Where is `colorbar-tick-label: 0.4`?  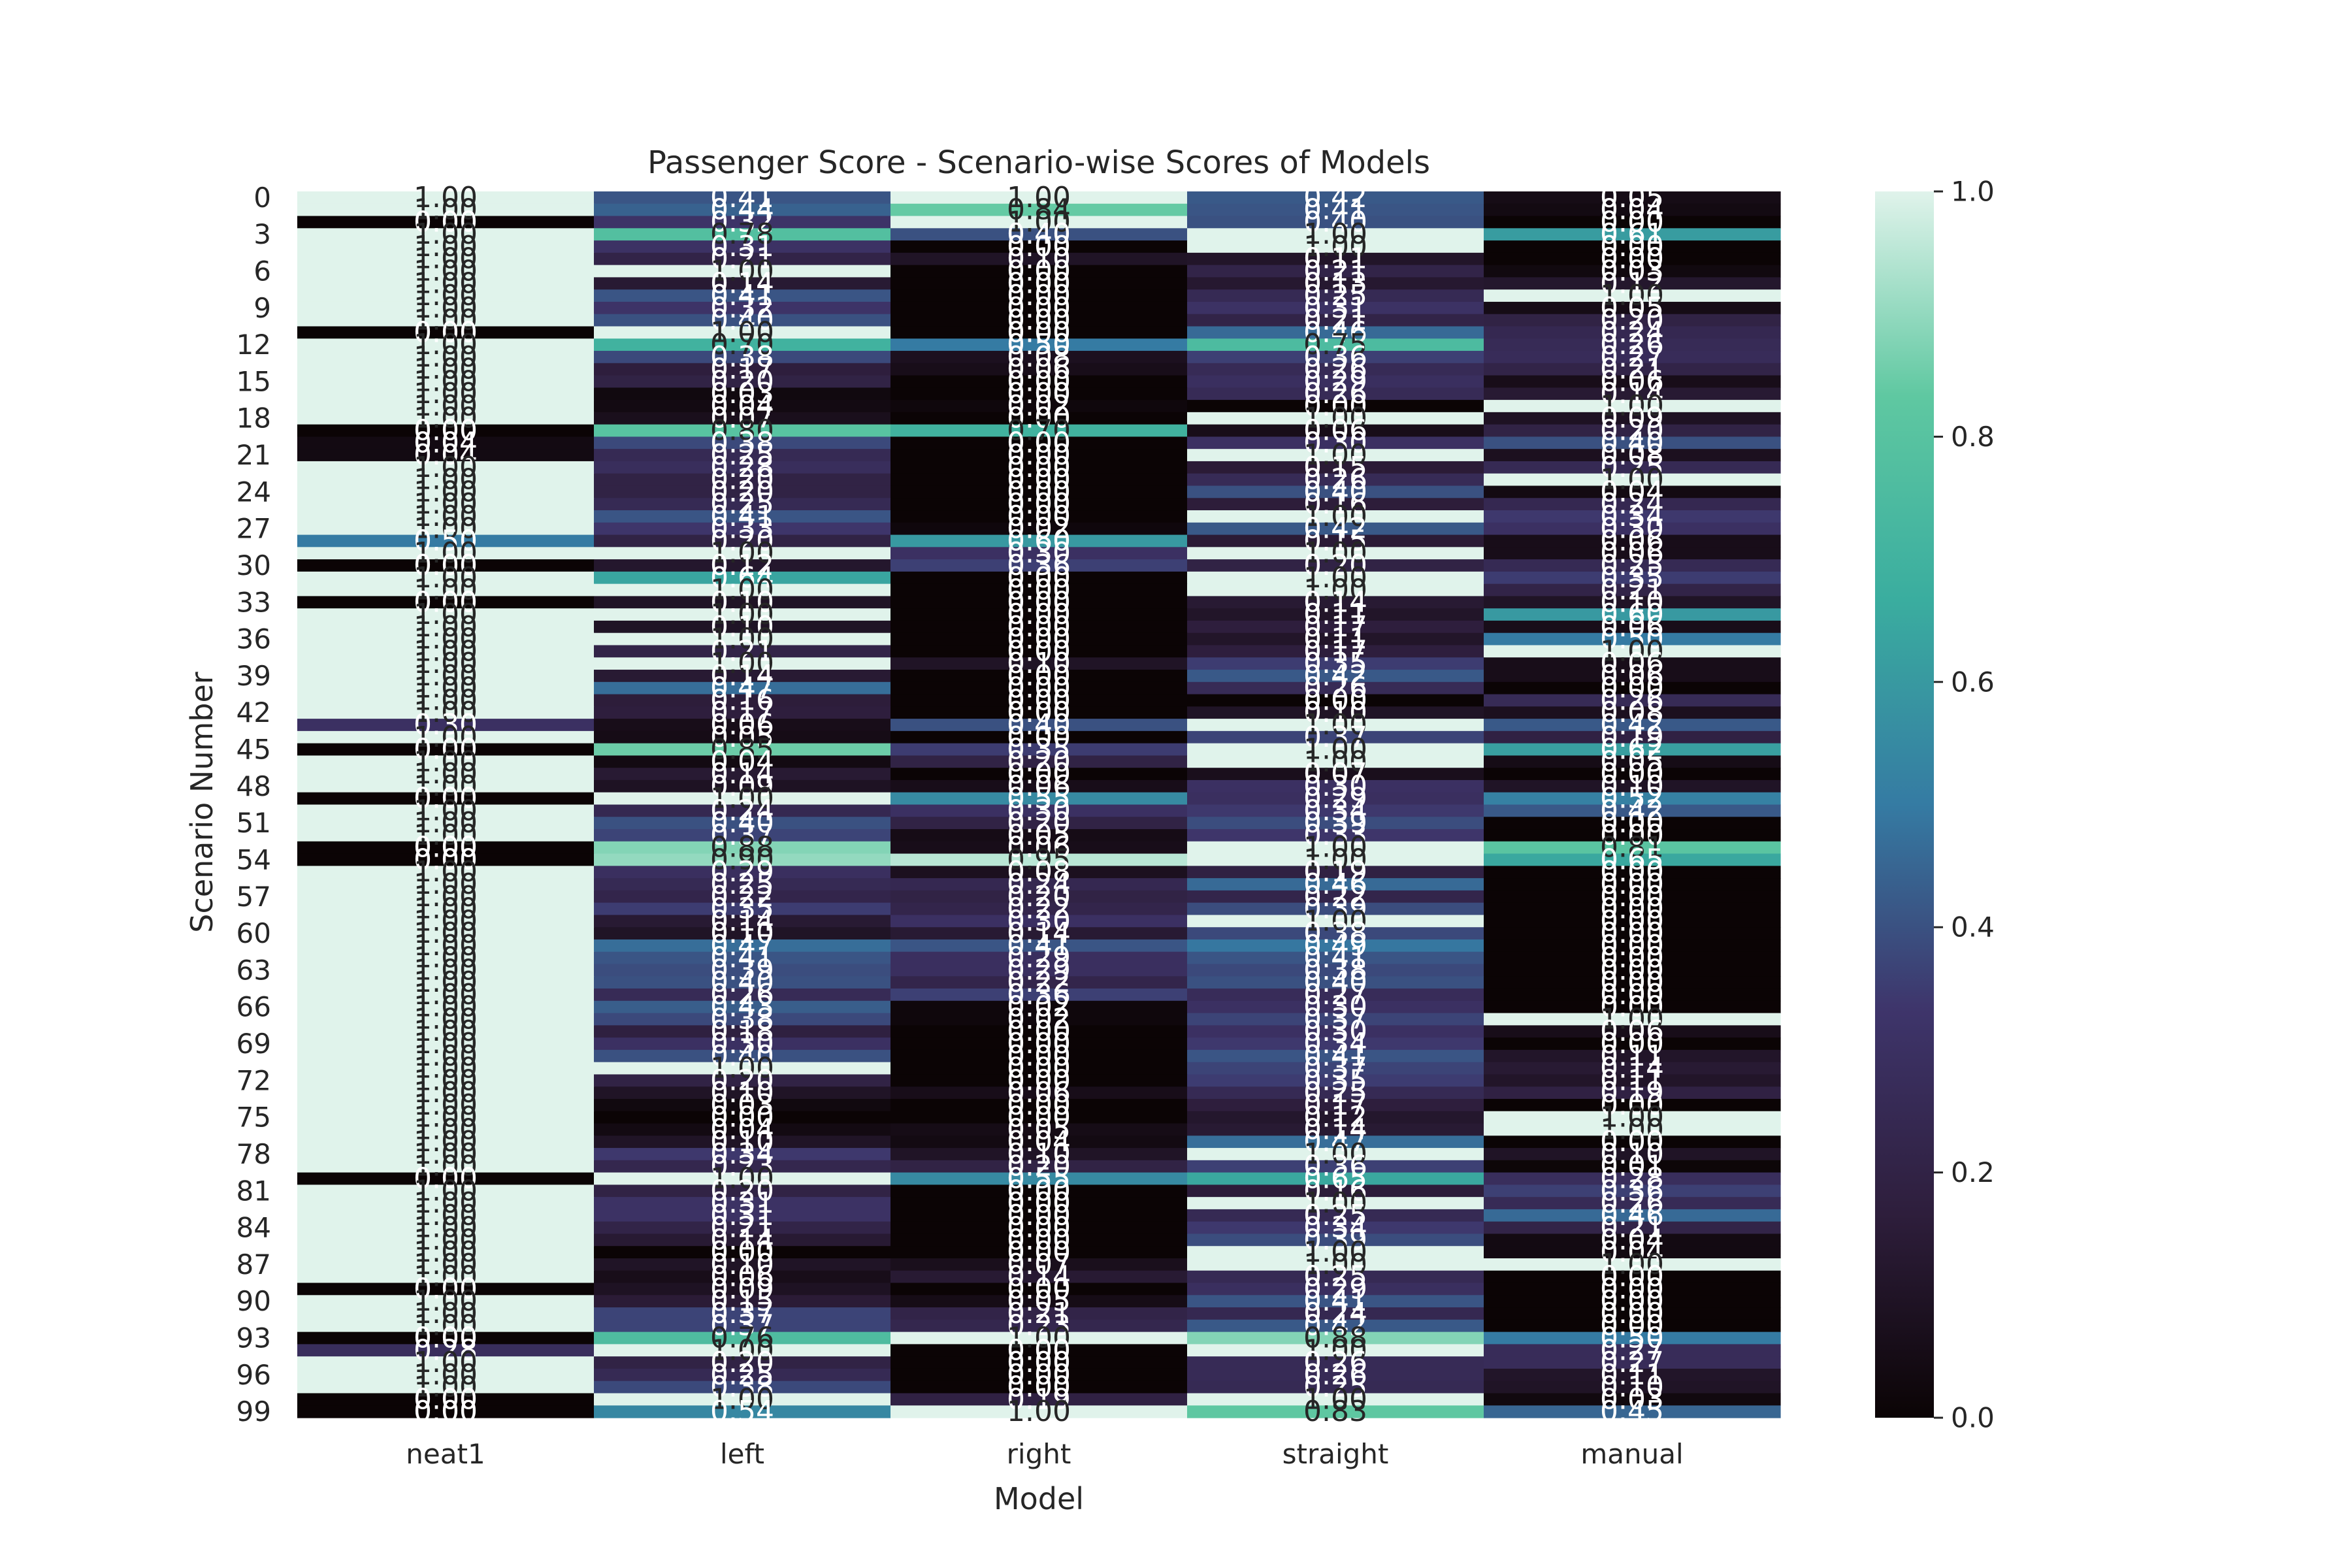 colorbar-tick-label: 0.4 is located at coordinates (1973, 927).